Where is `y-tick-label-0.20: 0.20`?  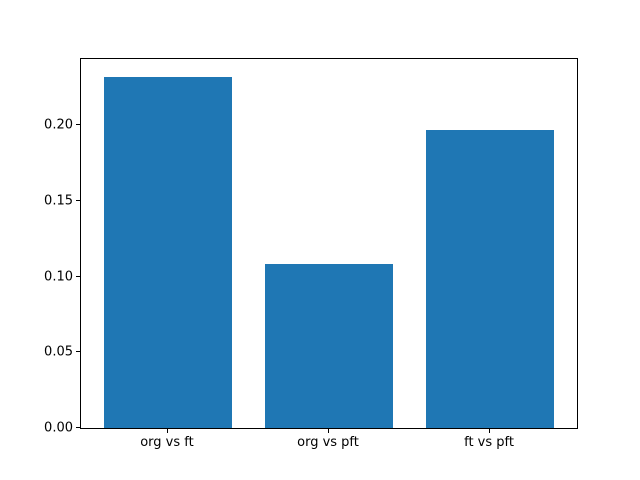
y-tick-label-0.20: 0.20 is located at coordinates (58, 125).